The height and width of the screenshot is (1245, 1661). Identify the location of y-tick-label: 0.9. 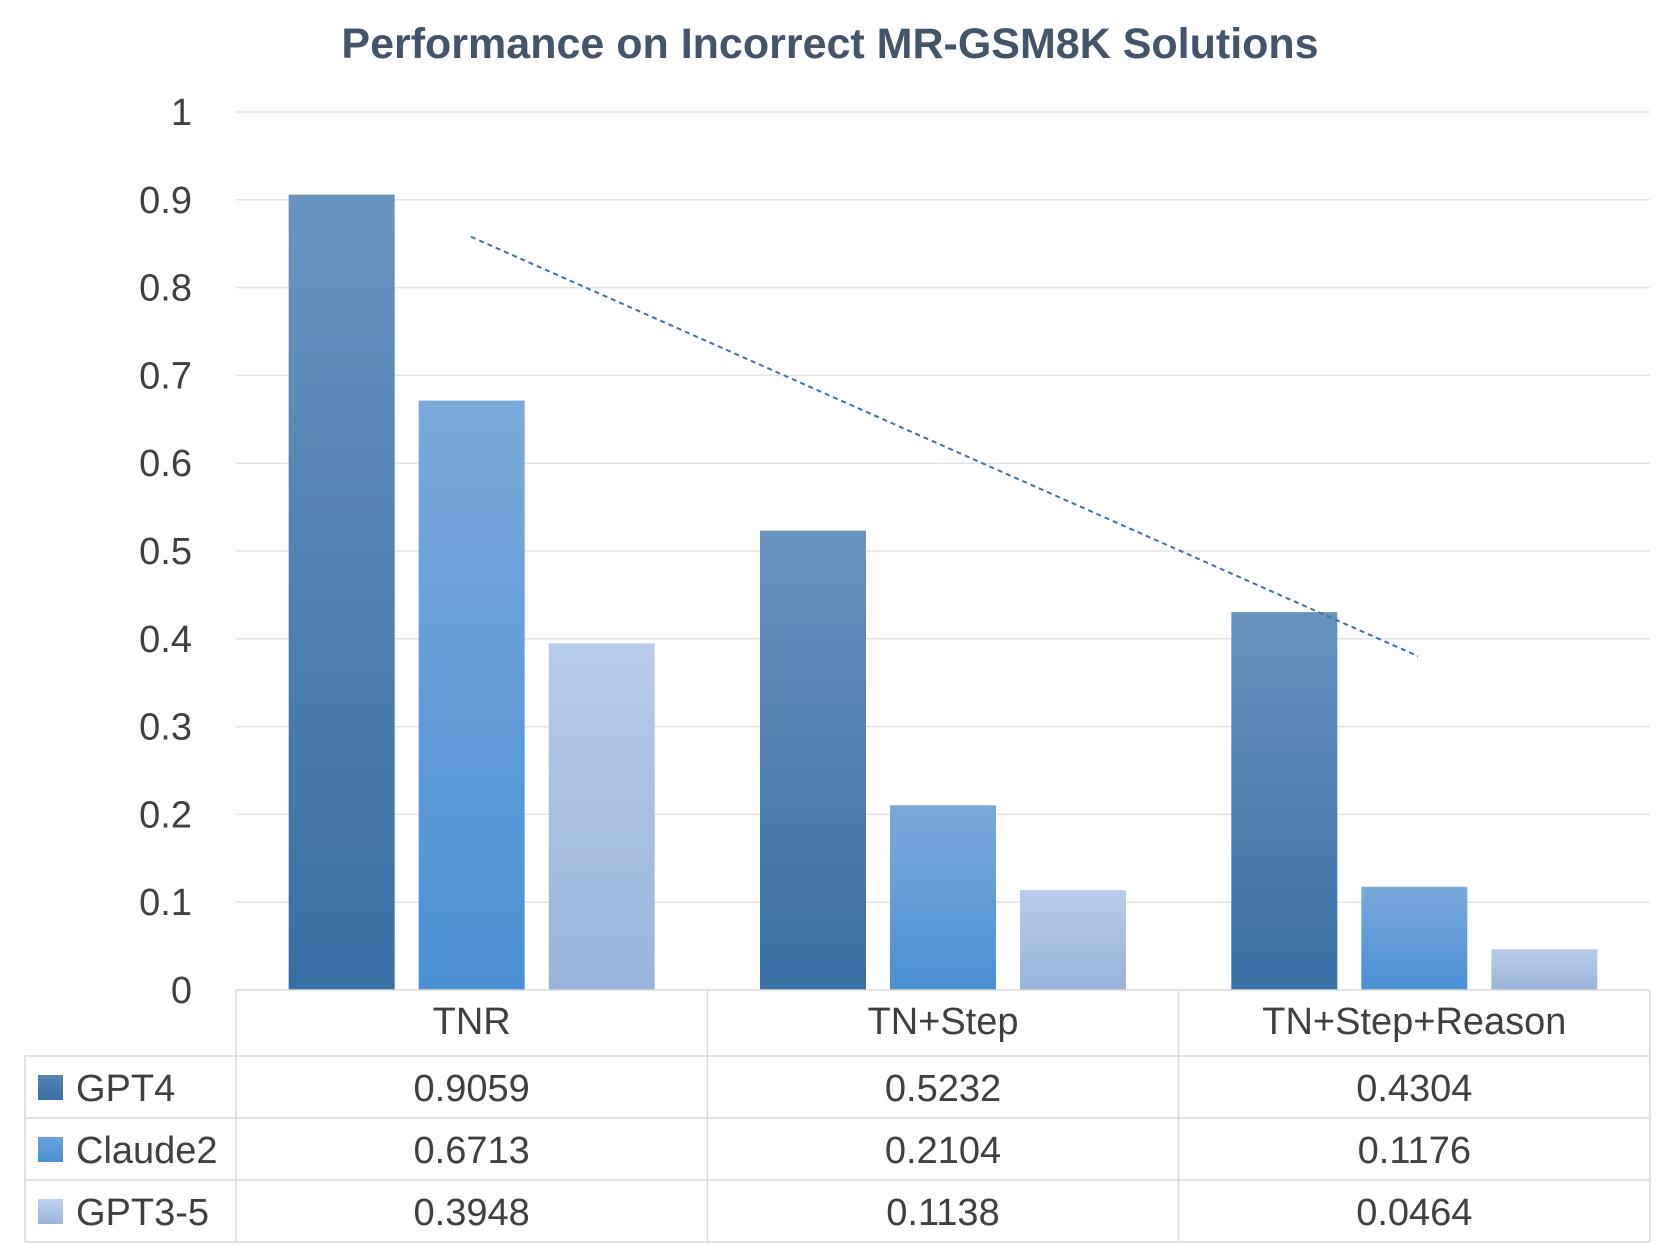
(165, 201).